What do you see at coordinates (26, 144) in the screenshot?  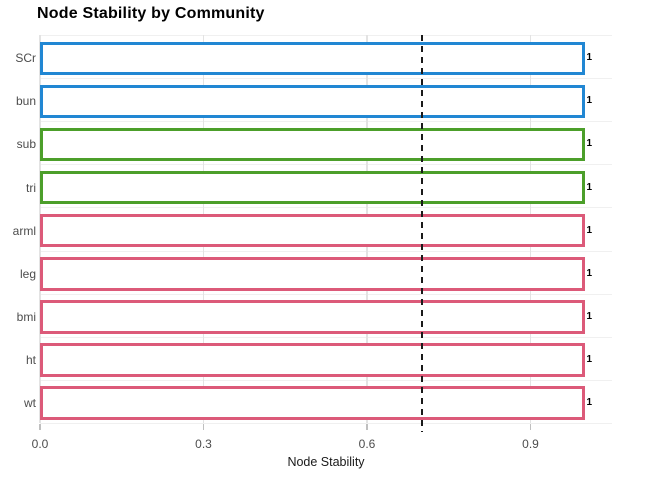 I see `y-tick-label-sub: sub` at bounding box center [26, 144].